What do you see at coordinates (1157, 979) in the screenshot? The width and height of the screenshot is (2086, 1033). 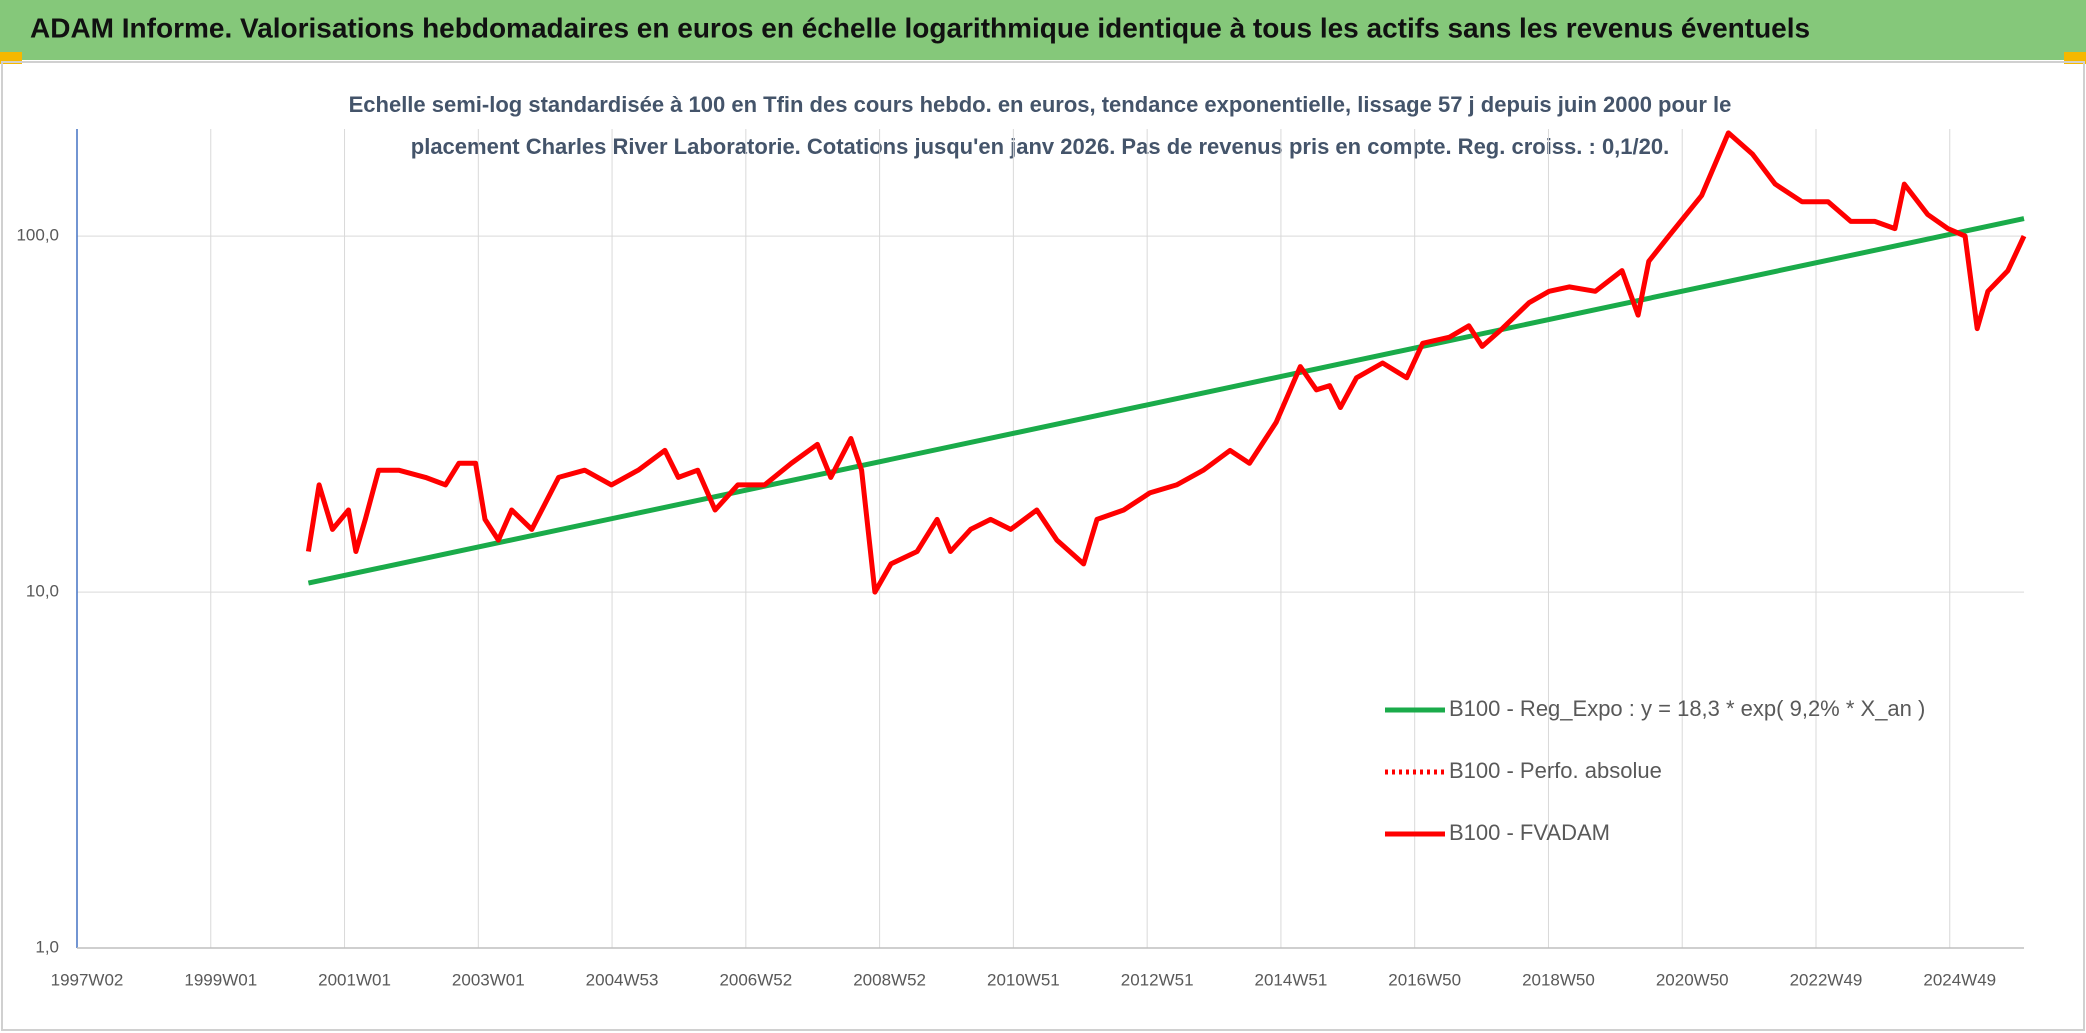 I see `x-tick-label: 2012W51` at bounding box center [1157, 979].